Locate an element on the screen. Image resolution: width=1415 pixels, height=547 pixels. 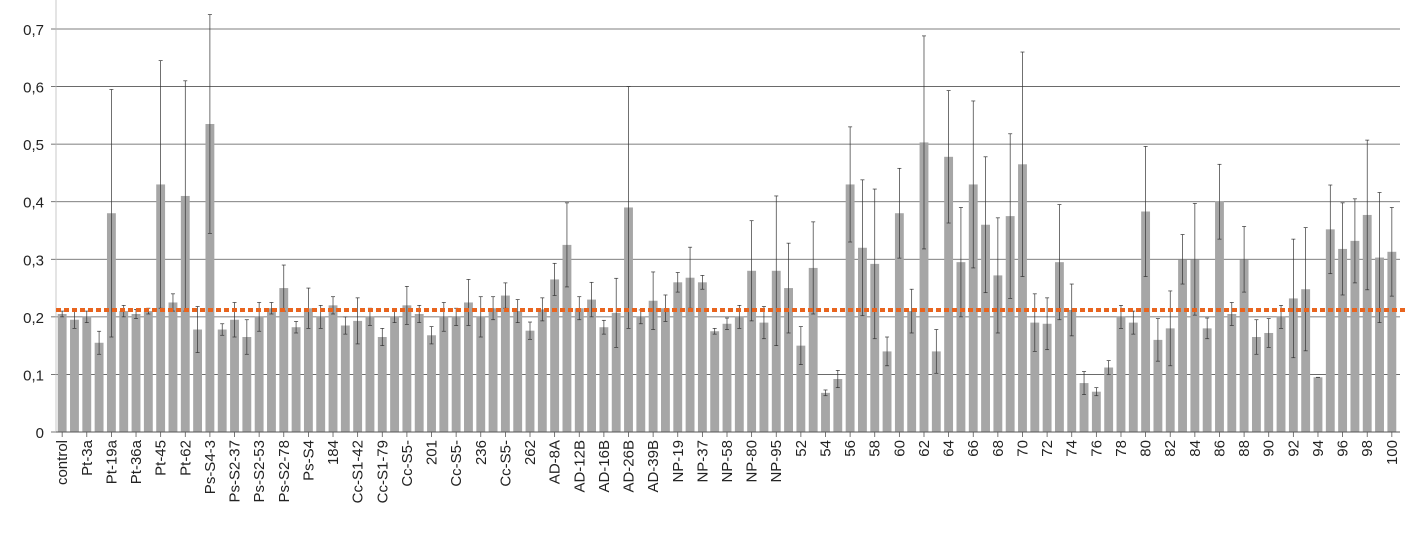
x-tick-label: 100 is located at coordinates (1392, 452).